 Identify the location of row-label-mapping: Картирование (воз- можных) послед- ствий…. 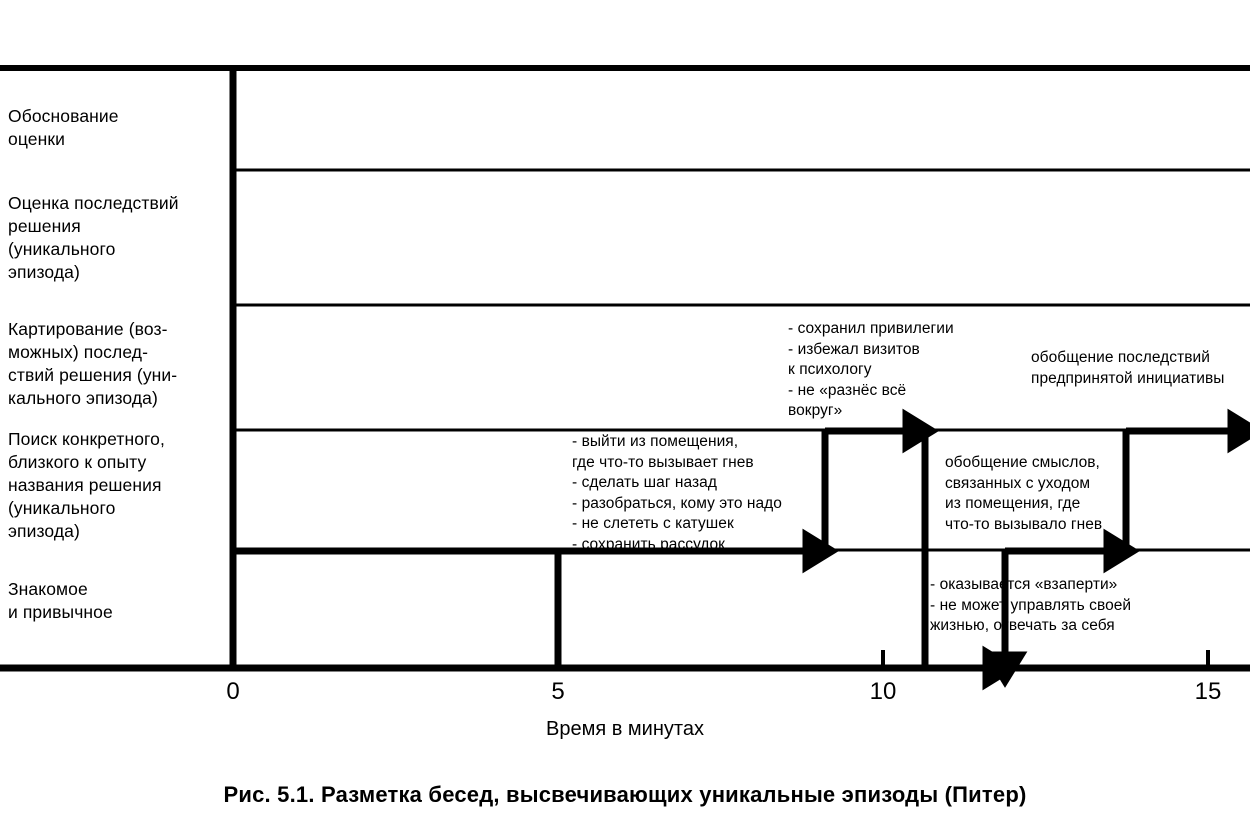
(93, 363).